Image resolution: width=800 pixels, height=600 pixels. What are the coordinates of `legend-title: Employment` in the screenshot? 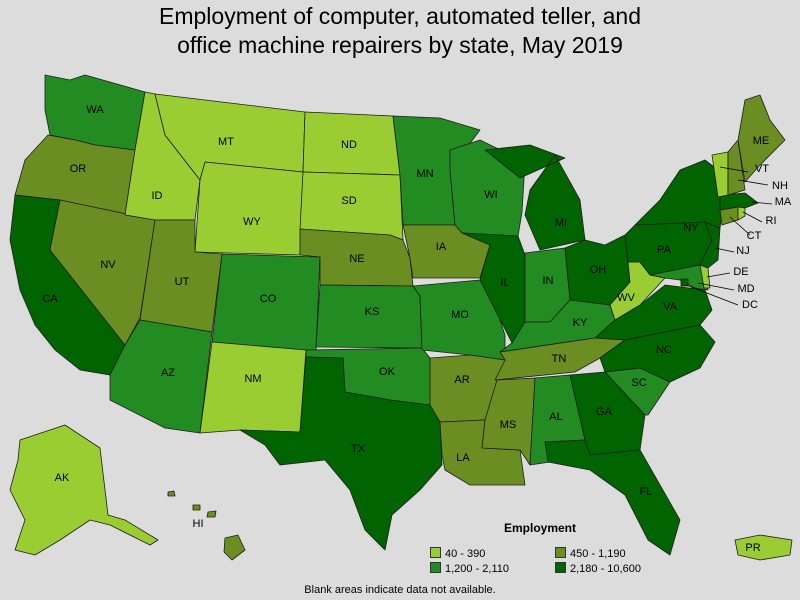 It's located at (540, 528).